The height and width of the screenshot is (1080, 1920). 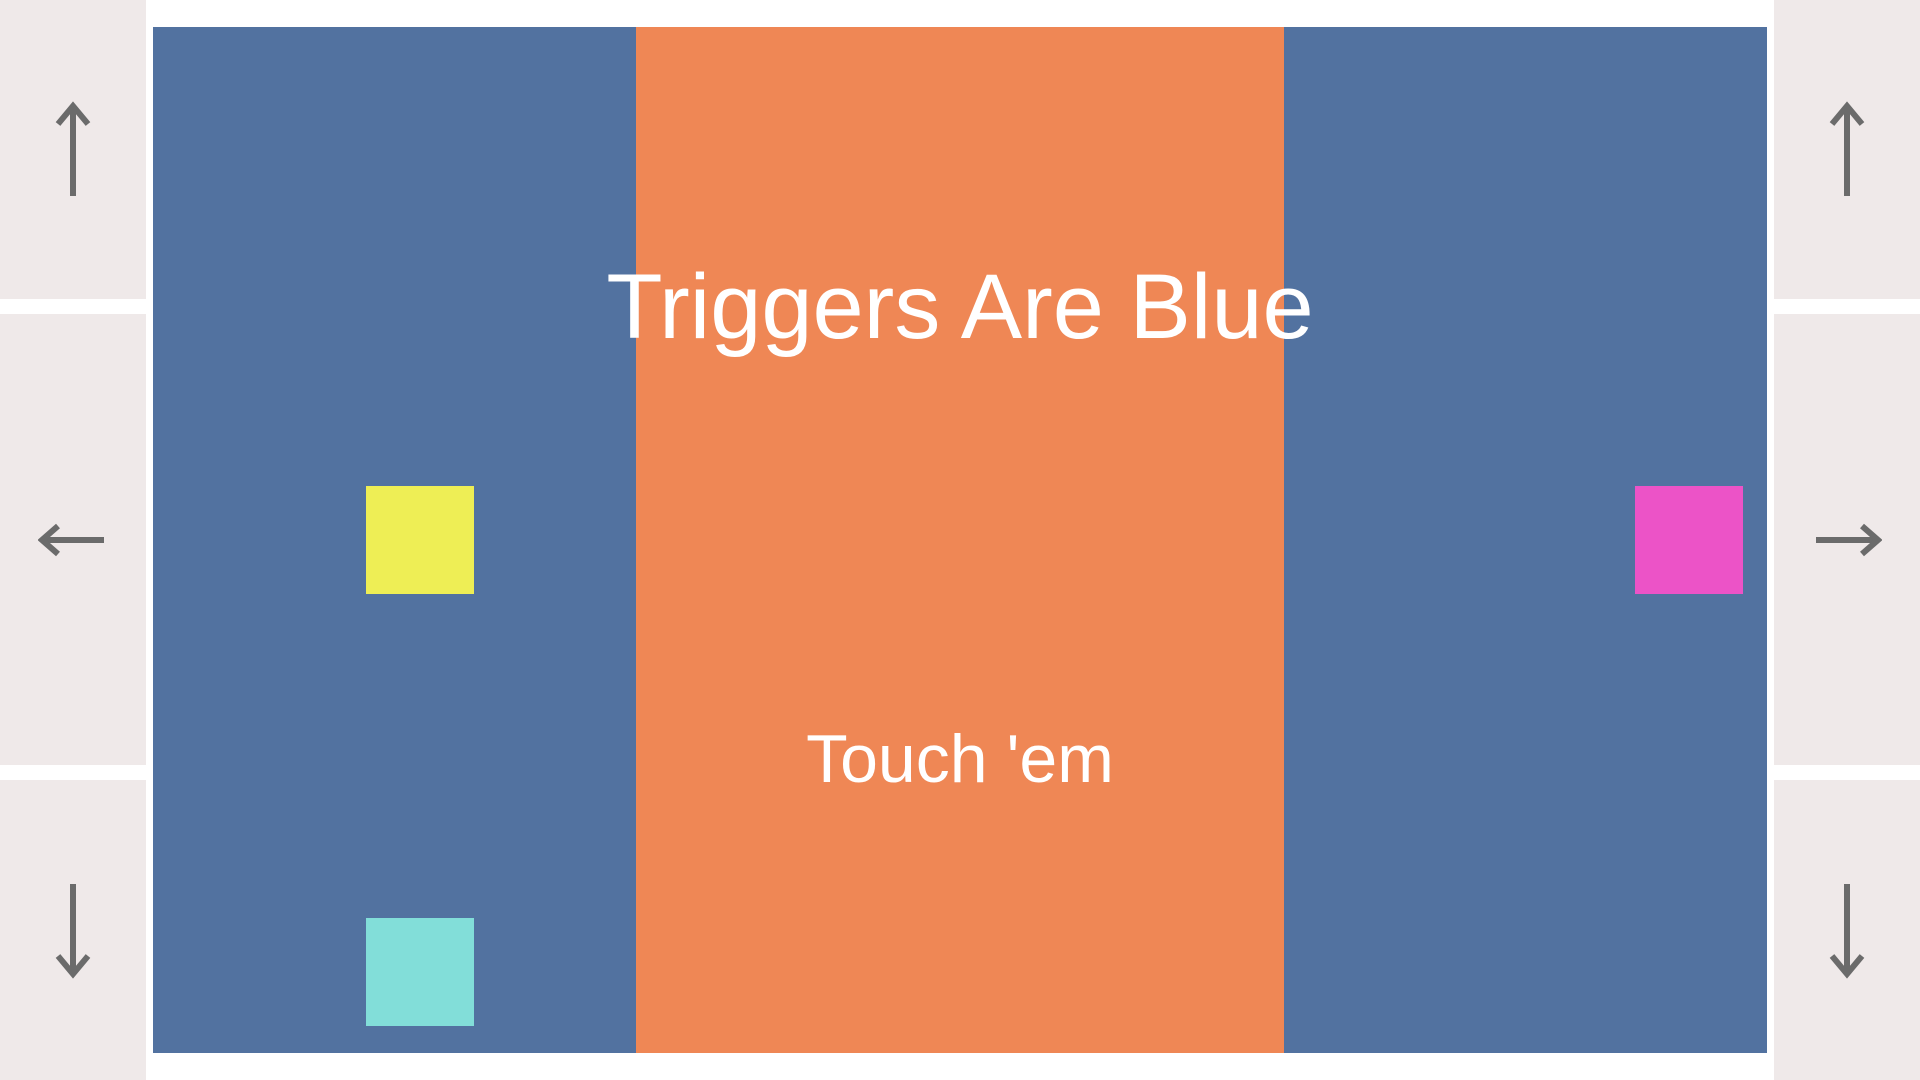 I want to click on left-left-button, so click(x=73, y=539).